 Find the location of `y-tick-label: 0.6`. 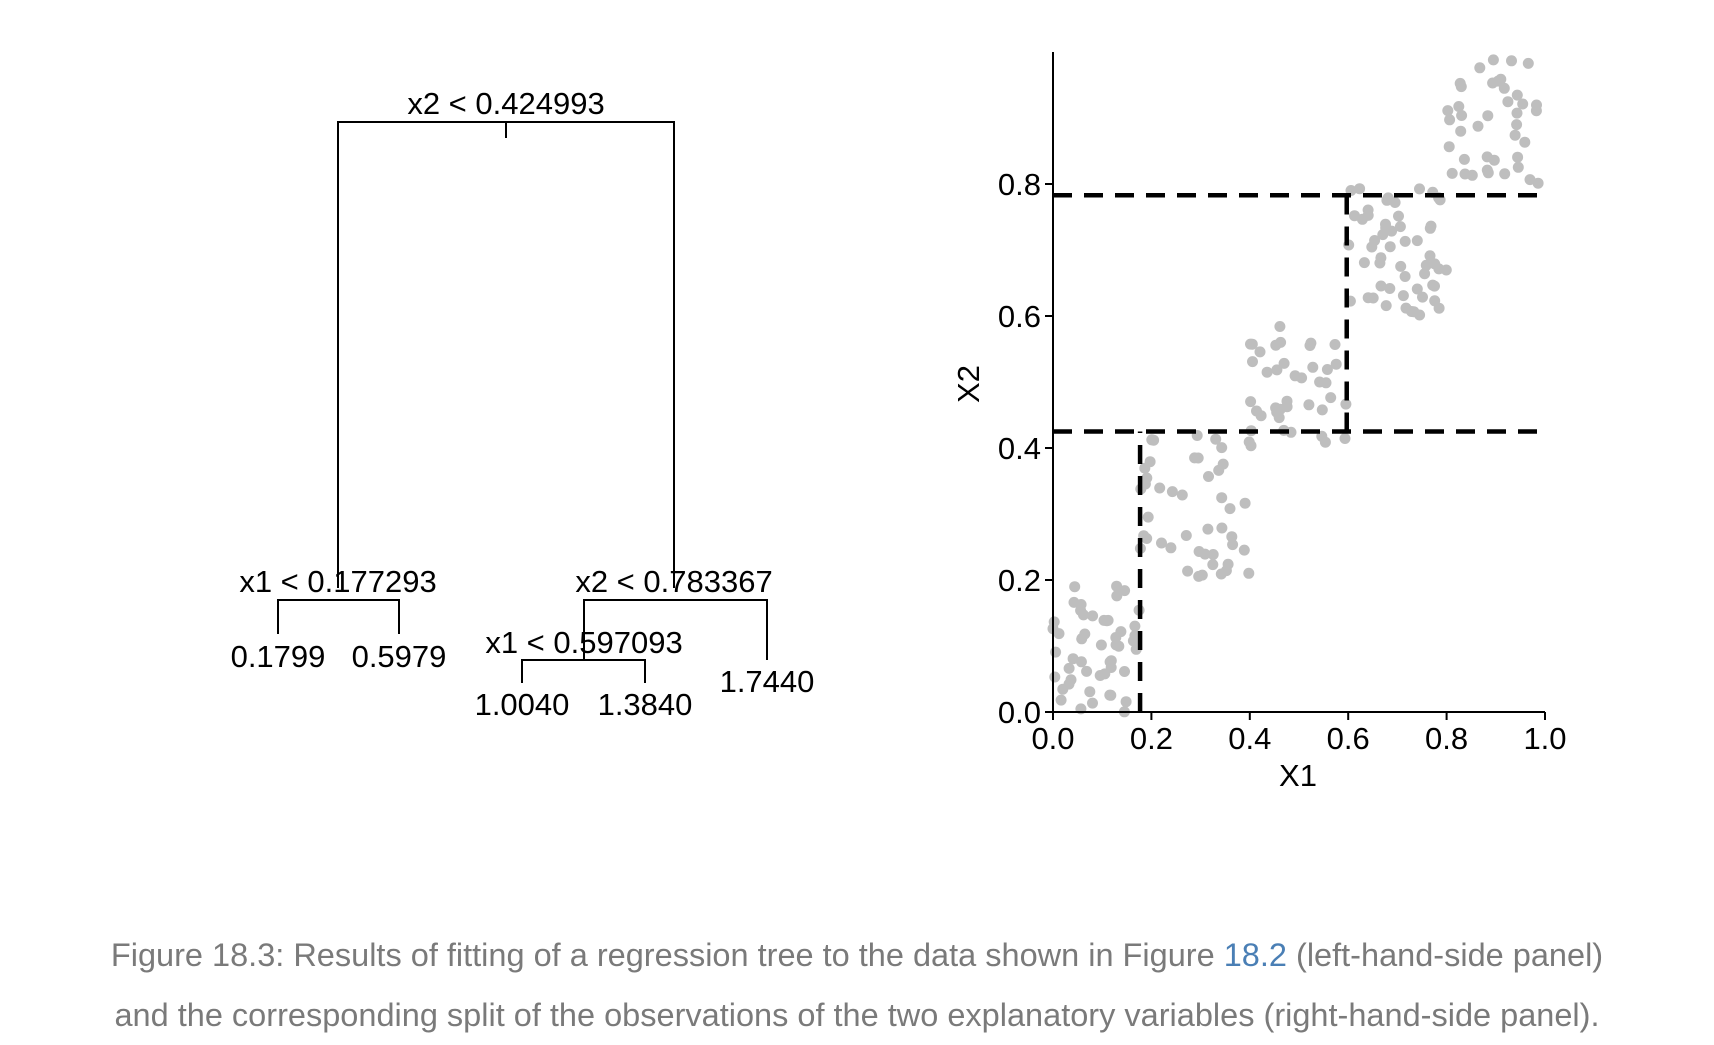

y-tick-label: 0.6 is located at coordinates (1019, 316).